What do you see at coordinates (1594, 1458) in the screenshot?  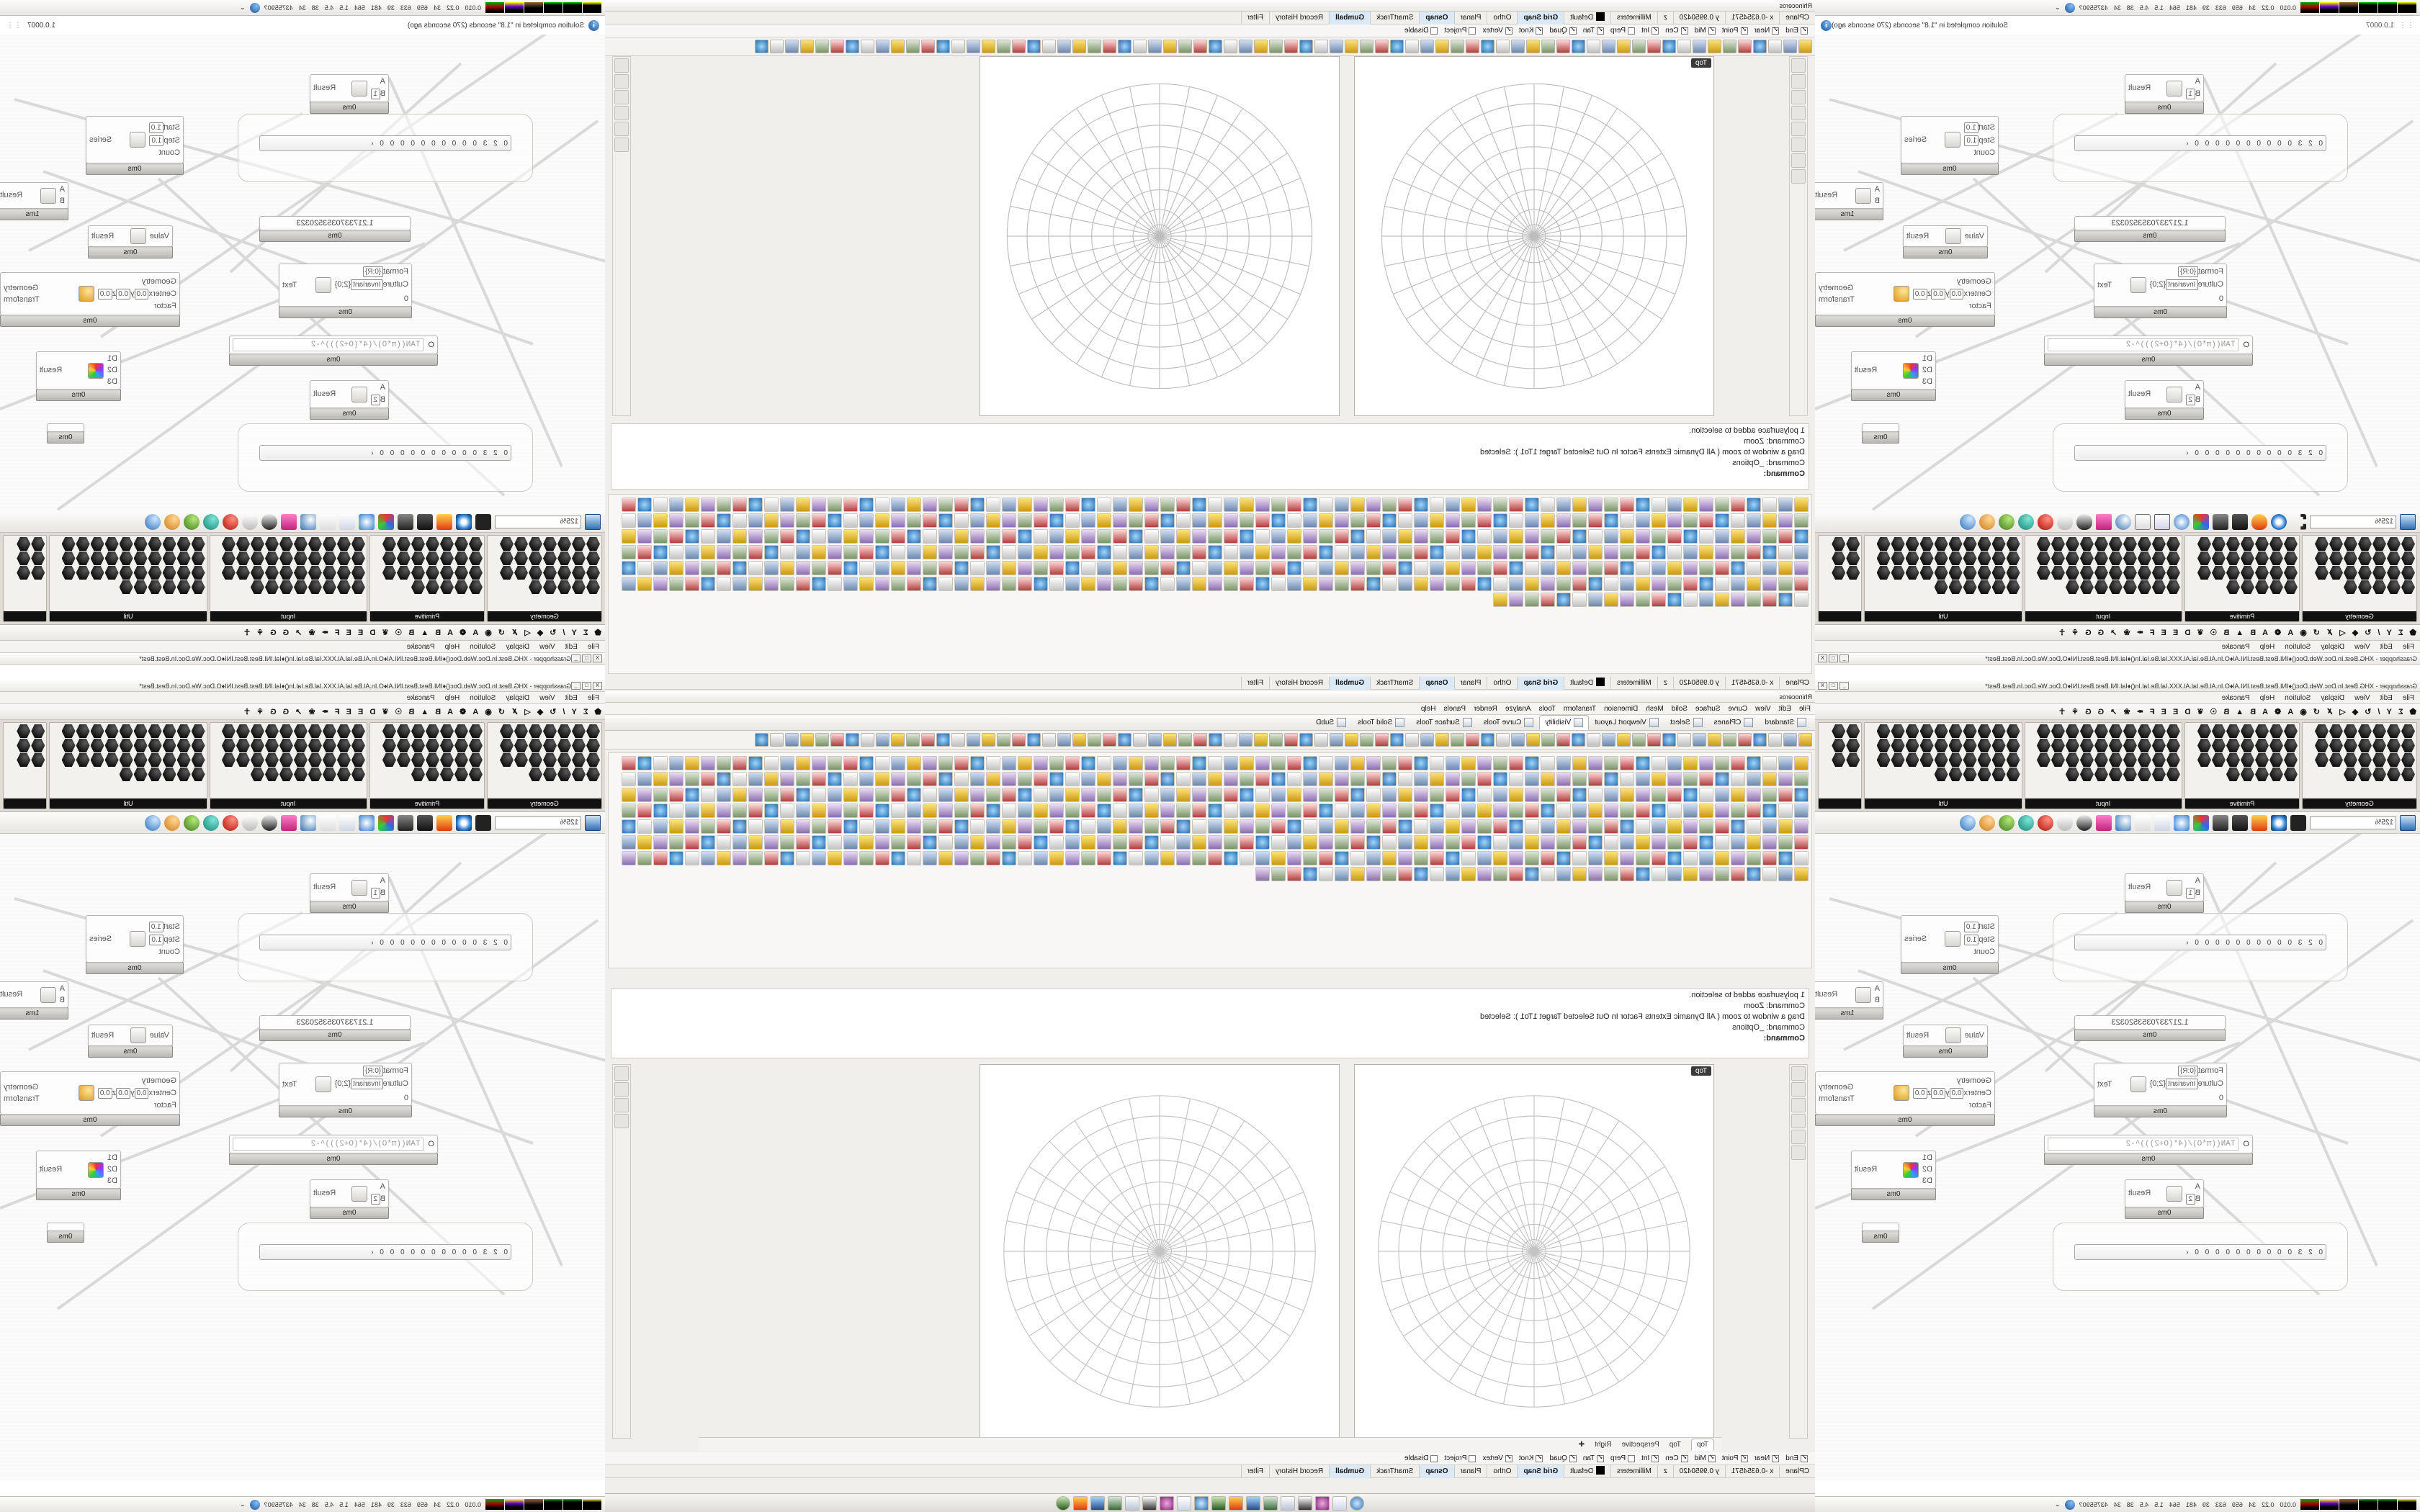 I see `osnap-tan: Tan` at bounding box center [1594, 1458].